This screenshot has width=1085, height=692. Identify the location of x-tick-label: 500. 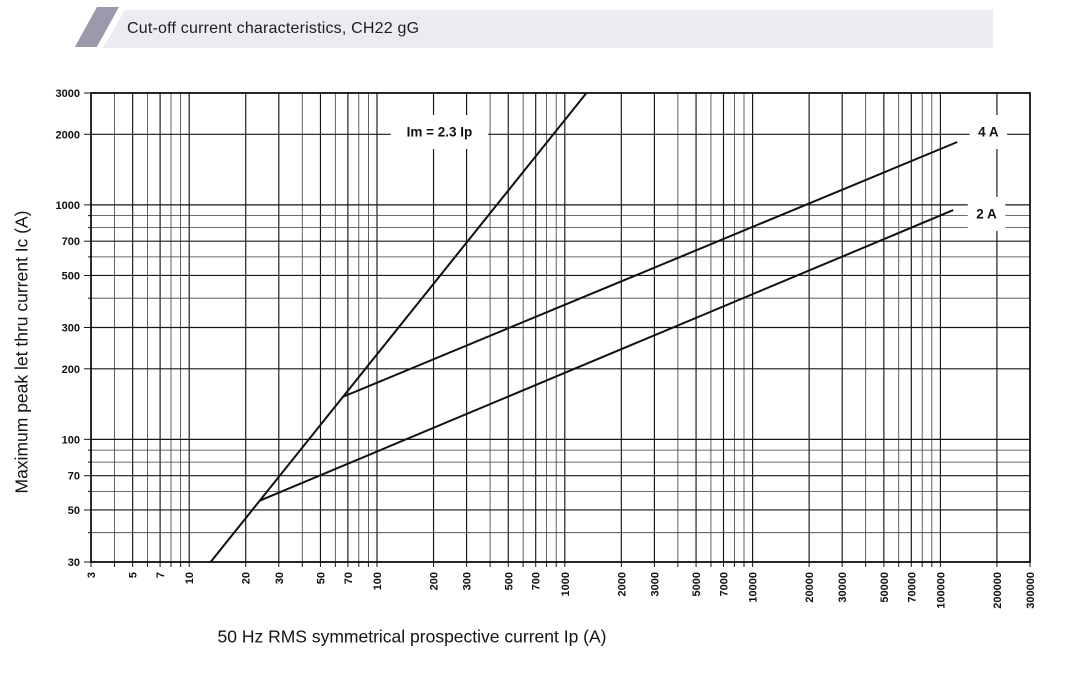
(509, 581).